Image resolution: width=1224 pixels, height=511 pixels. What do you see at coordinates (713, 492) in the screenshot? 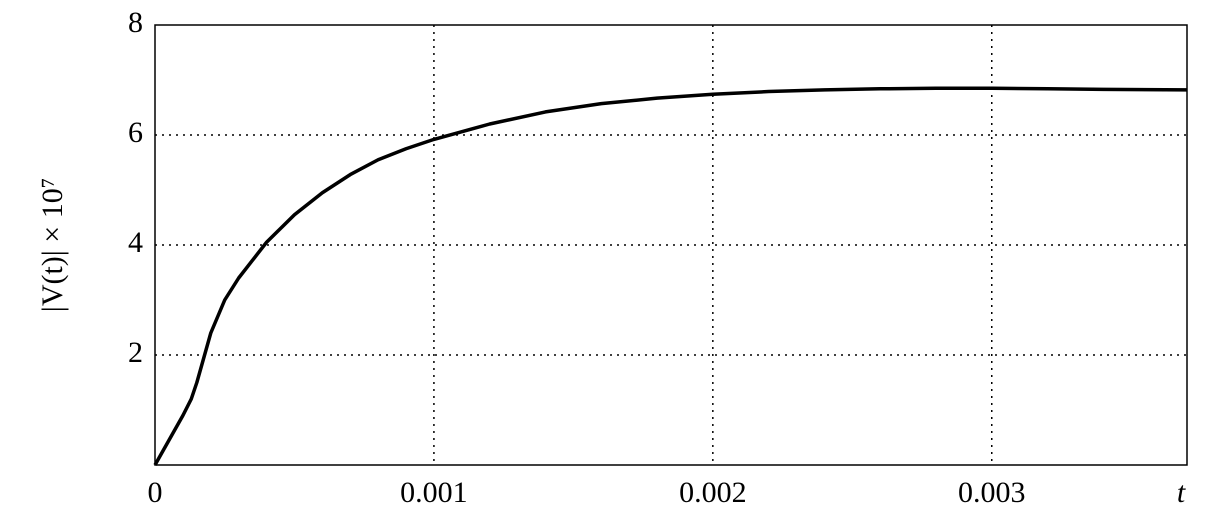
I see `x-tick-label: 0.002` at bounding box center [713, 492].